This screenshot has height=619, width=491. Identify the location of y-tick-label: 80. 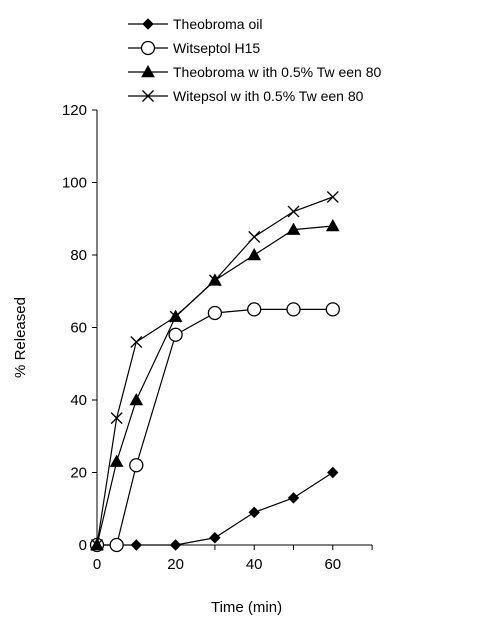
(78, 255).